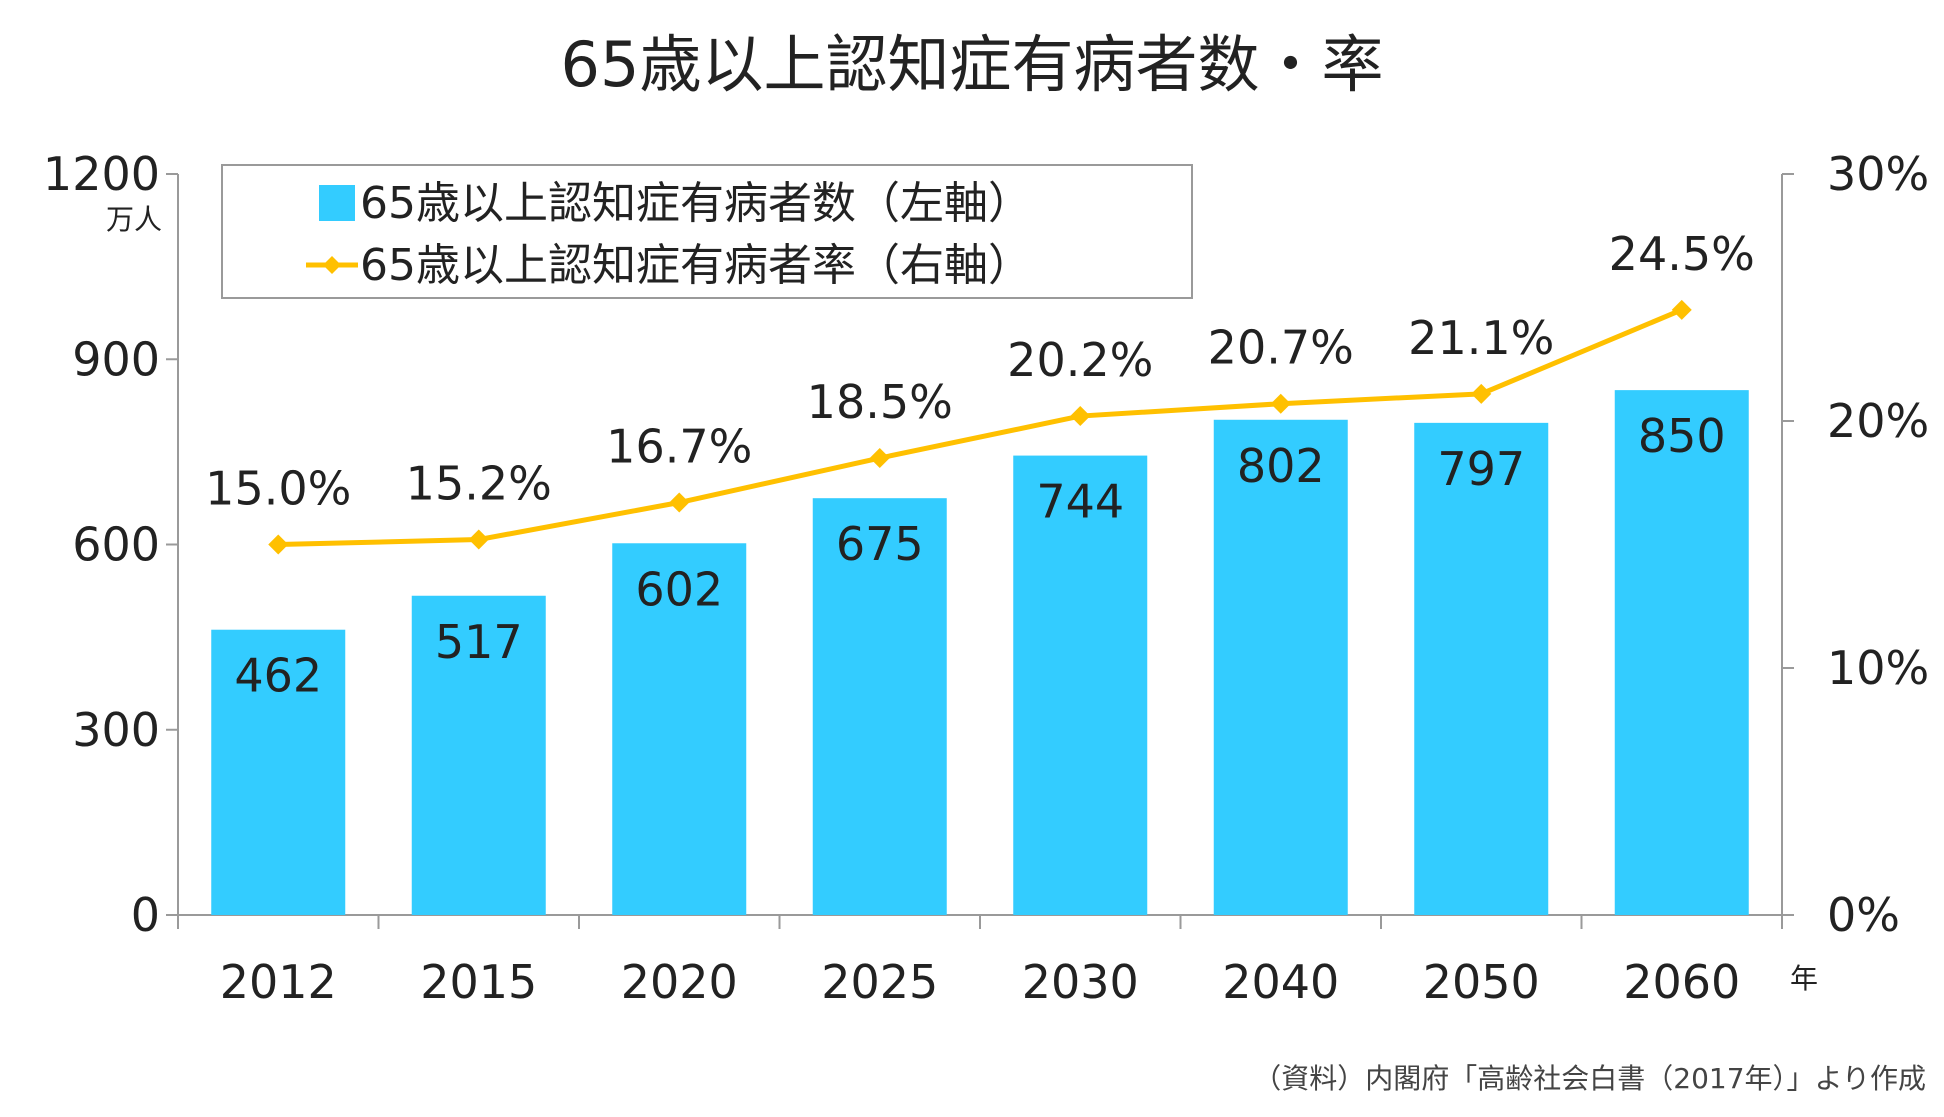  What do you see at coordinates (1681, 982) in the screenshot?
I see `x-axis-tick-label: 2060` at bounding box center [1681, 982].